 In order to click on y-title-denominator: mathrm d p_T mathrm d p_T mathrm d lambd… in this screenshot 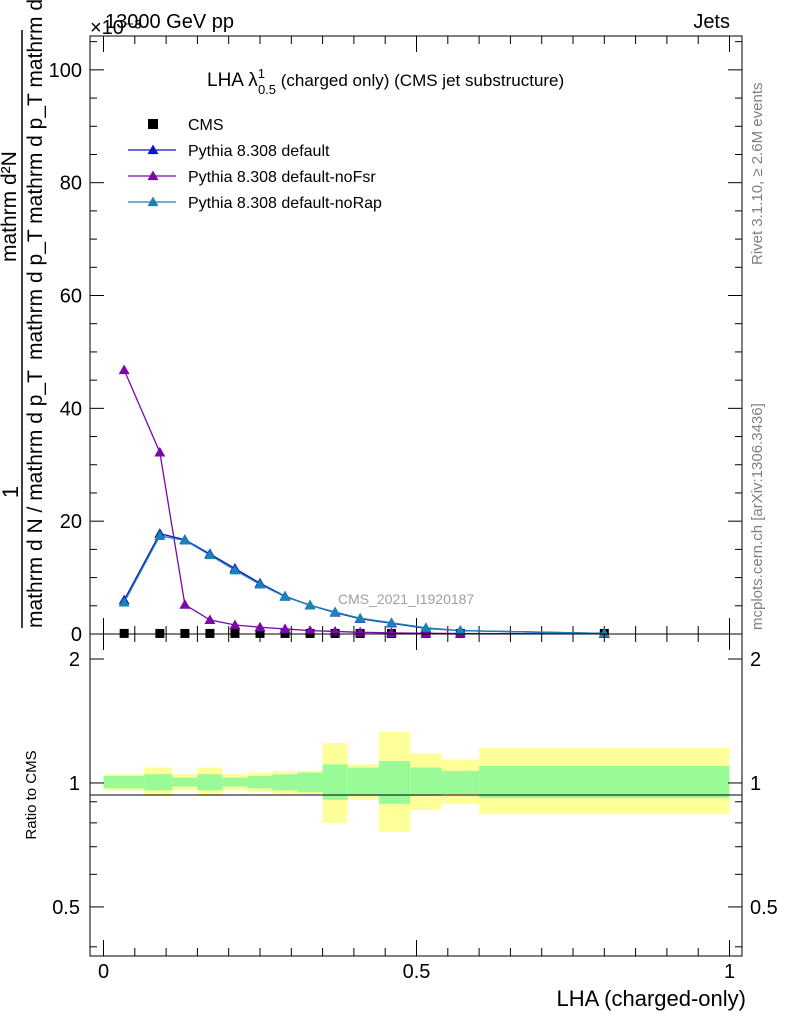, I will do `click(35, 180)`.